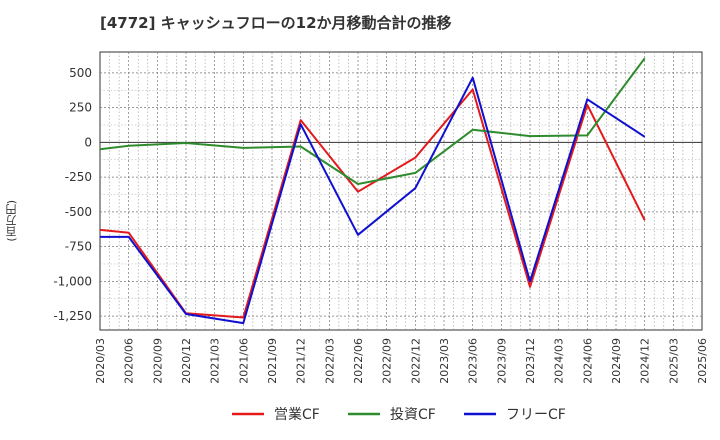  What do you see at coordinates (157, 361) in the screenshot?
I see `x-tick-label: 2020/09` at bounding box center [157, 361].